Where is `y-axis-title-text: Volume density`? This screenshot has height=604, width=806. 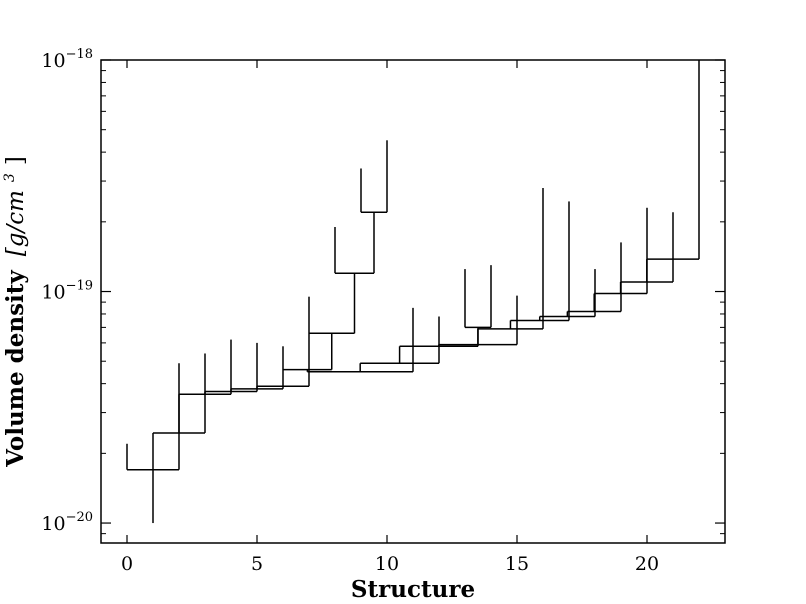 y-axis-title-text: Volume density is located at coordinates (15, 369).